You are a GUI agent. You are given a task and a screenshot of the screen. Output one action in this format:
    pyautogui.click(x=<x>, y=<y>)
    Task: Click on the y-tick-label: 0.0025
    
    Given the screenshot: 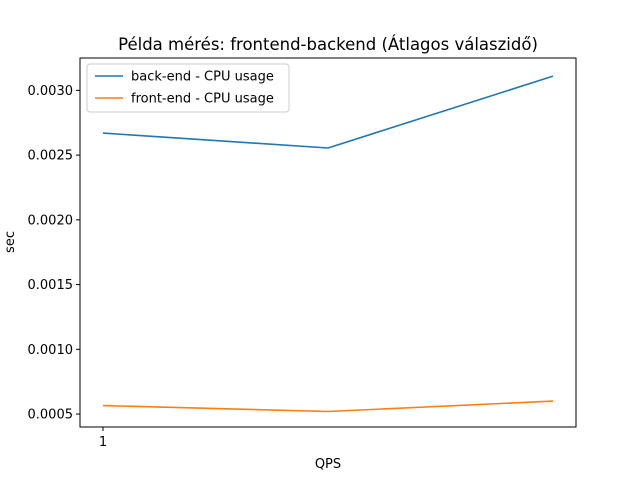 What is the action you would take?
    pyautogui.click(x=51, y=156)
    